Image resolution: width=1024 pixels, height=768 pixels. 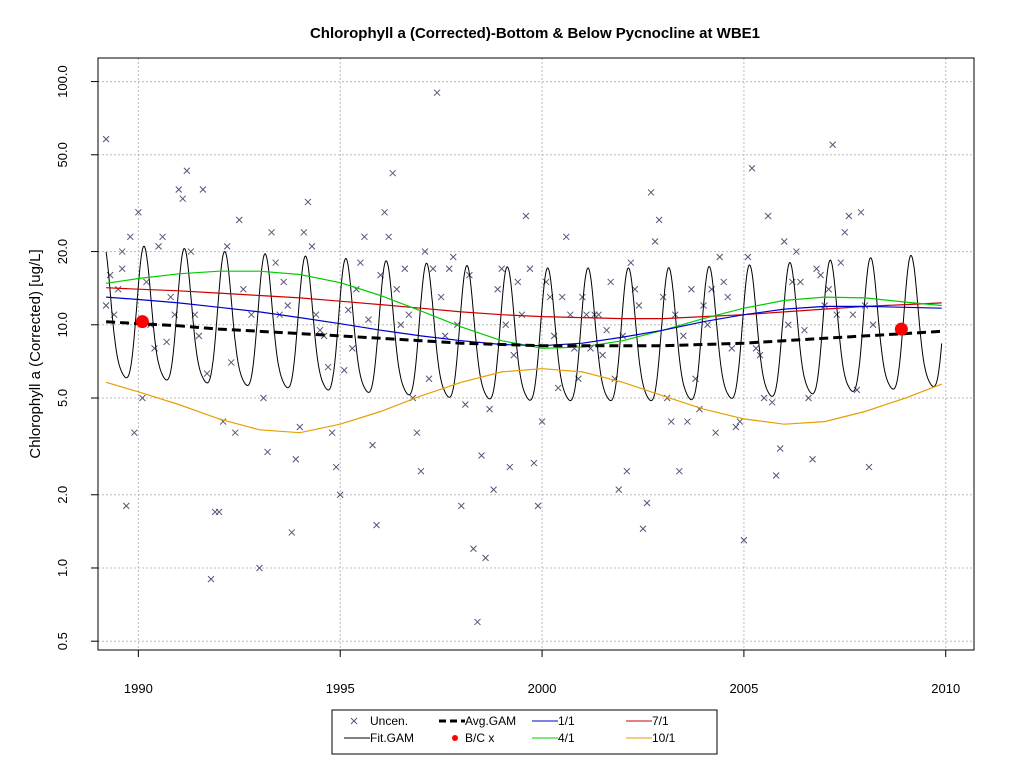 I want to click on y-tick-label: 2.0, so click(x=62, y=495).